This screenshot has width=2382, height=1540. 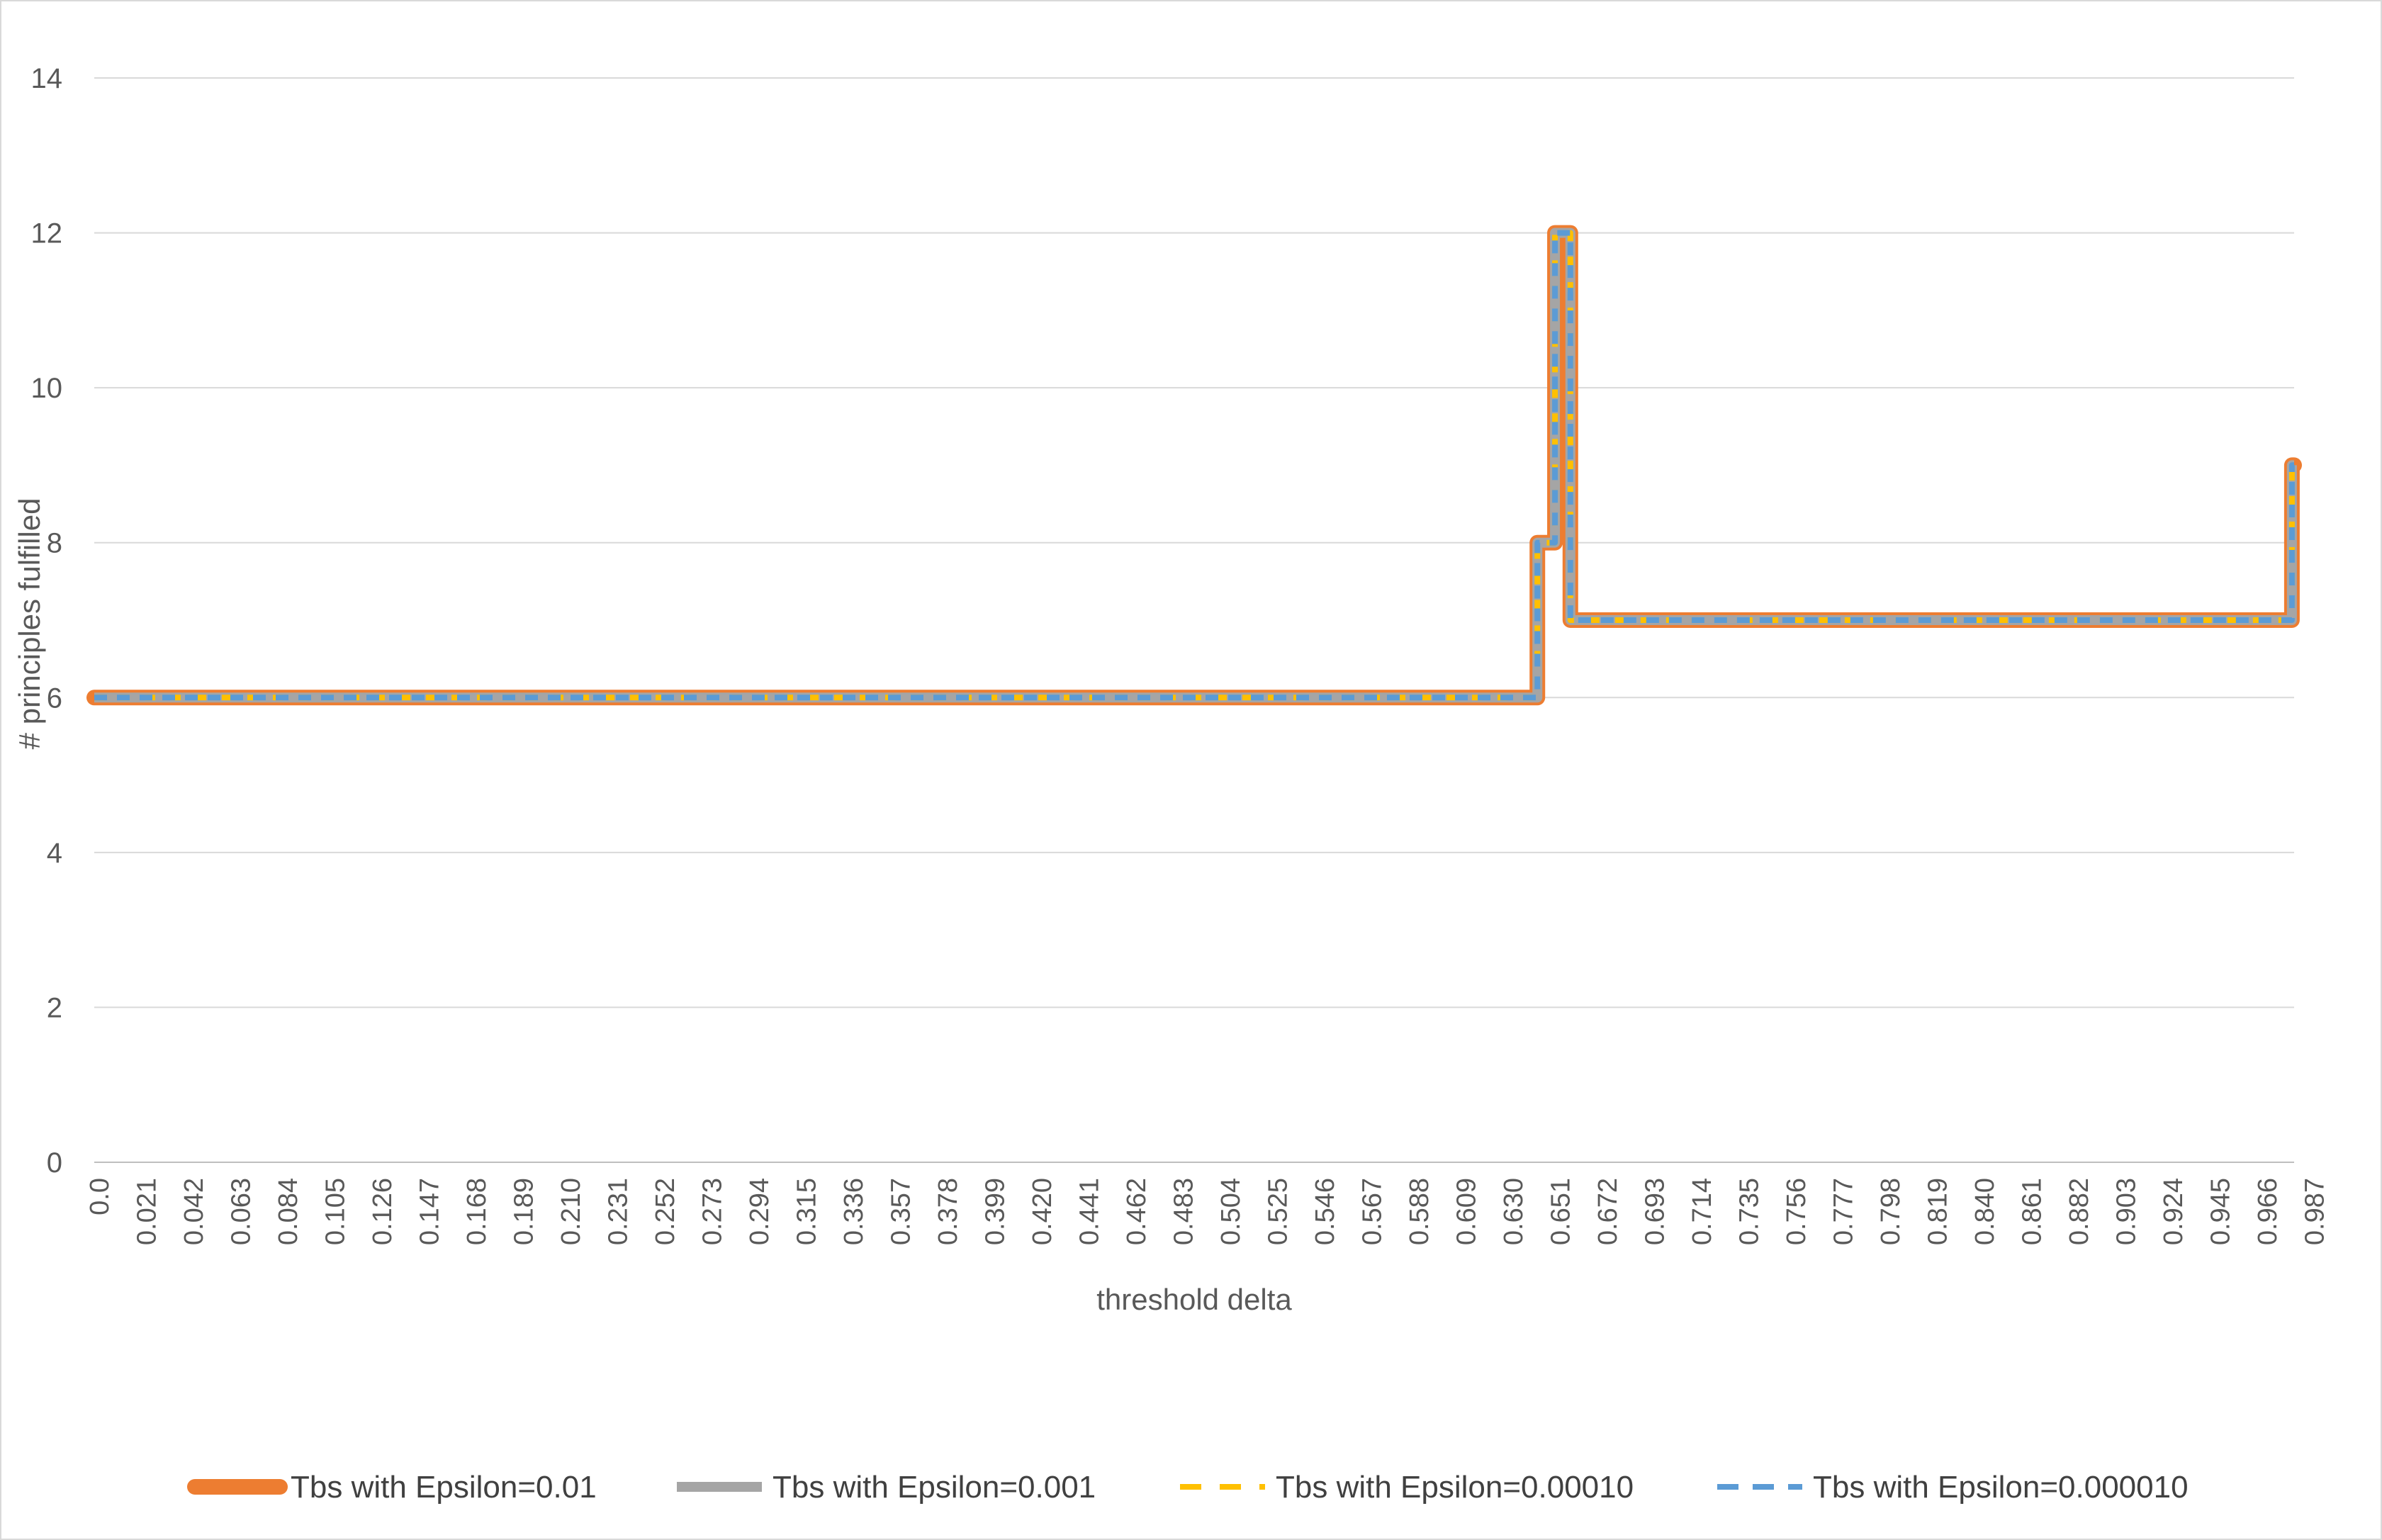 What do you see at coordinates (336, 1211) in the screenshot?
I see `x-tick-label: 0.105` at bounding box center [336, 1211].